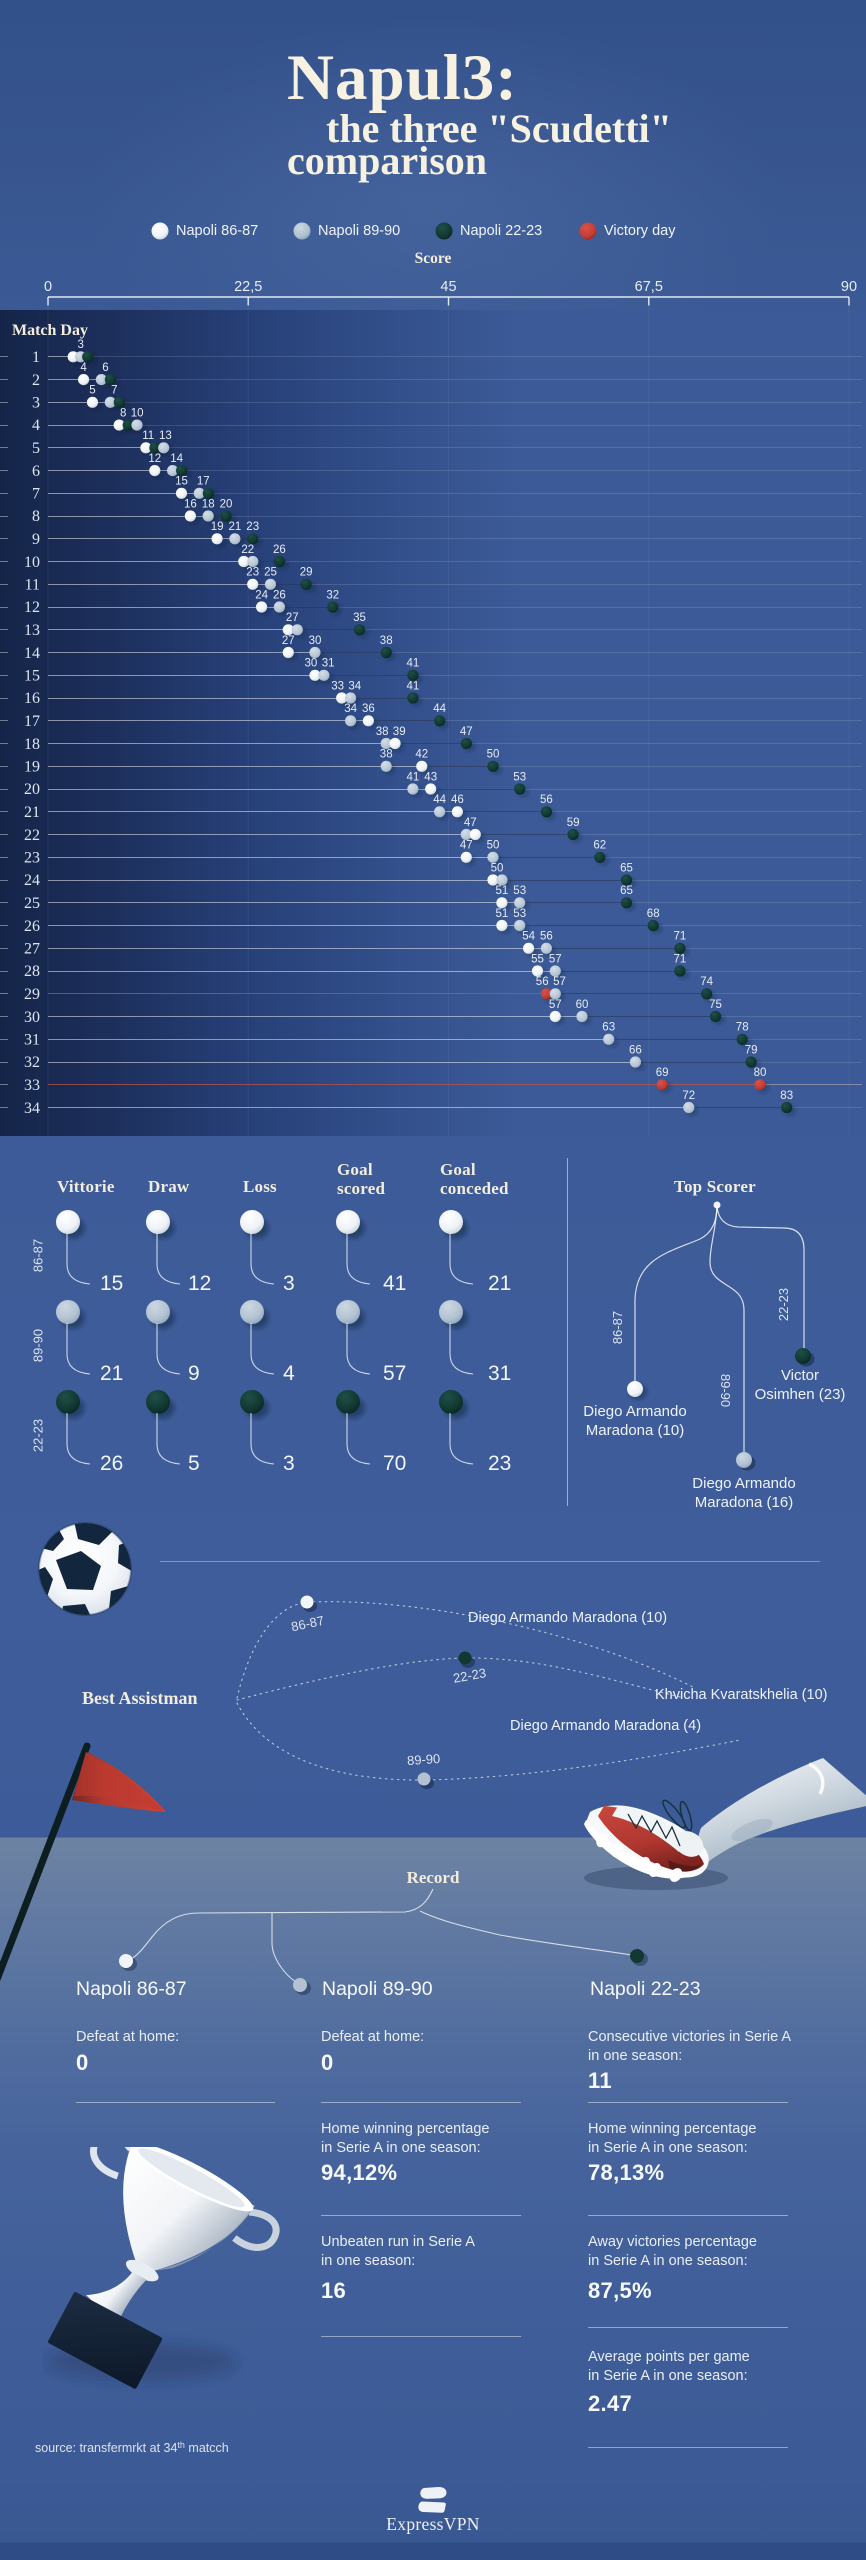 The height and width of the screenshot is (2560, 866). What do you see at coordinates (649, 287) in the screenshot?
I see `svg-text: 67,5` at bounding box center [649, 287].